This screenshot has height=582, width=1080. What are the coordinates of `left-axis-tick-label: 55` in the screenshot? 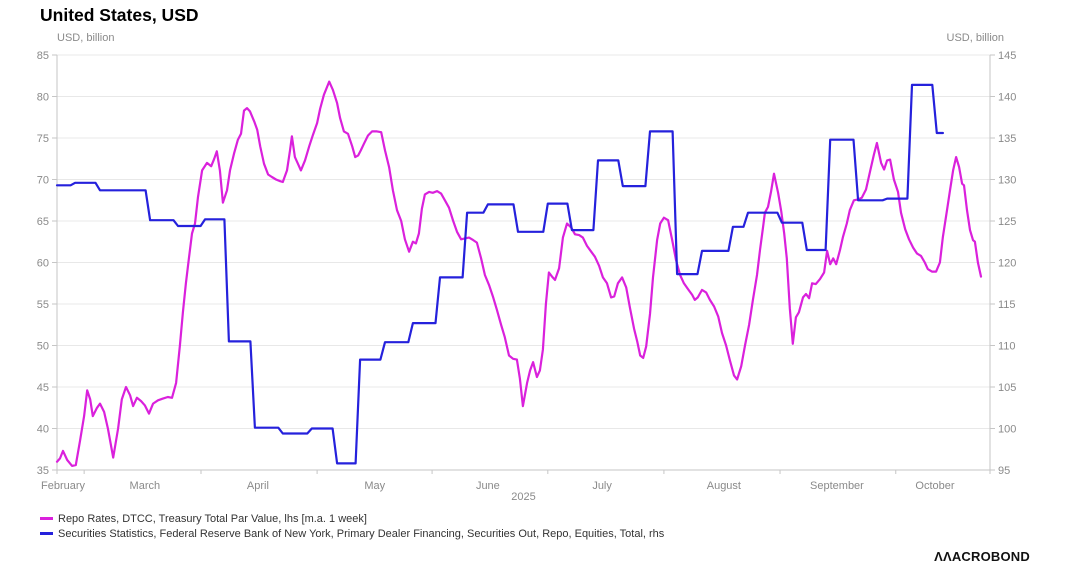 It's located at (43, 305).